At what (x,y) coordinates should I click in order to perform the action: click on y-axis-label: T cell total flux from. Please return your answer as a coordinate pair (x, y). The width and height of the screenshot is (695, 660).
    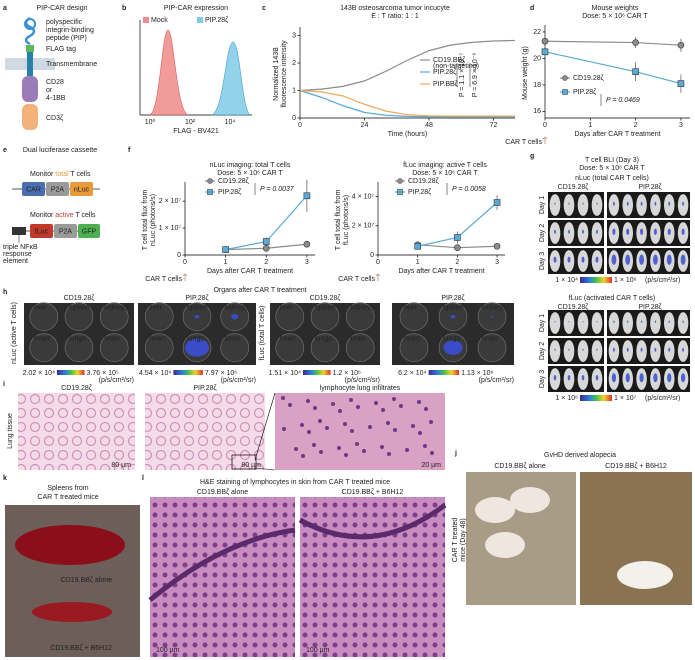
    Looking at the image, I should click on (338, 220).